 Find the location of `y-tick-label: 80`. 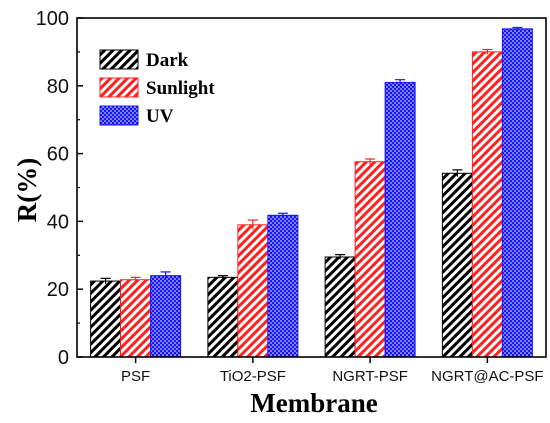

y-tick-label: 80 is located at coordinates (58, 87).